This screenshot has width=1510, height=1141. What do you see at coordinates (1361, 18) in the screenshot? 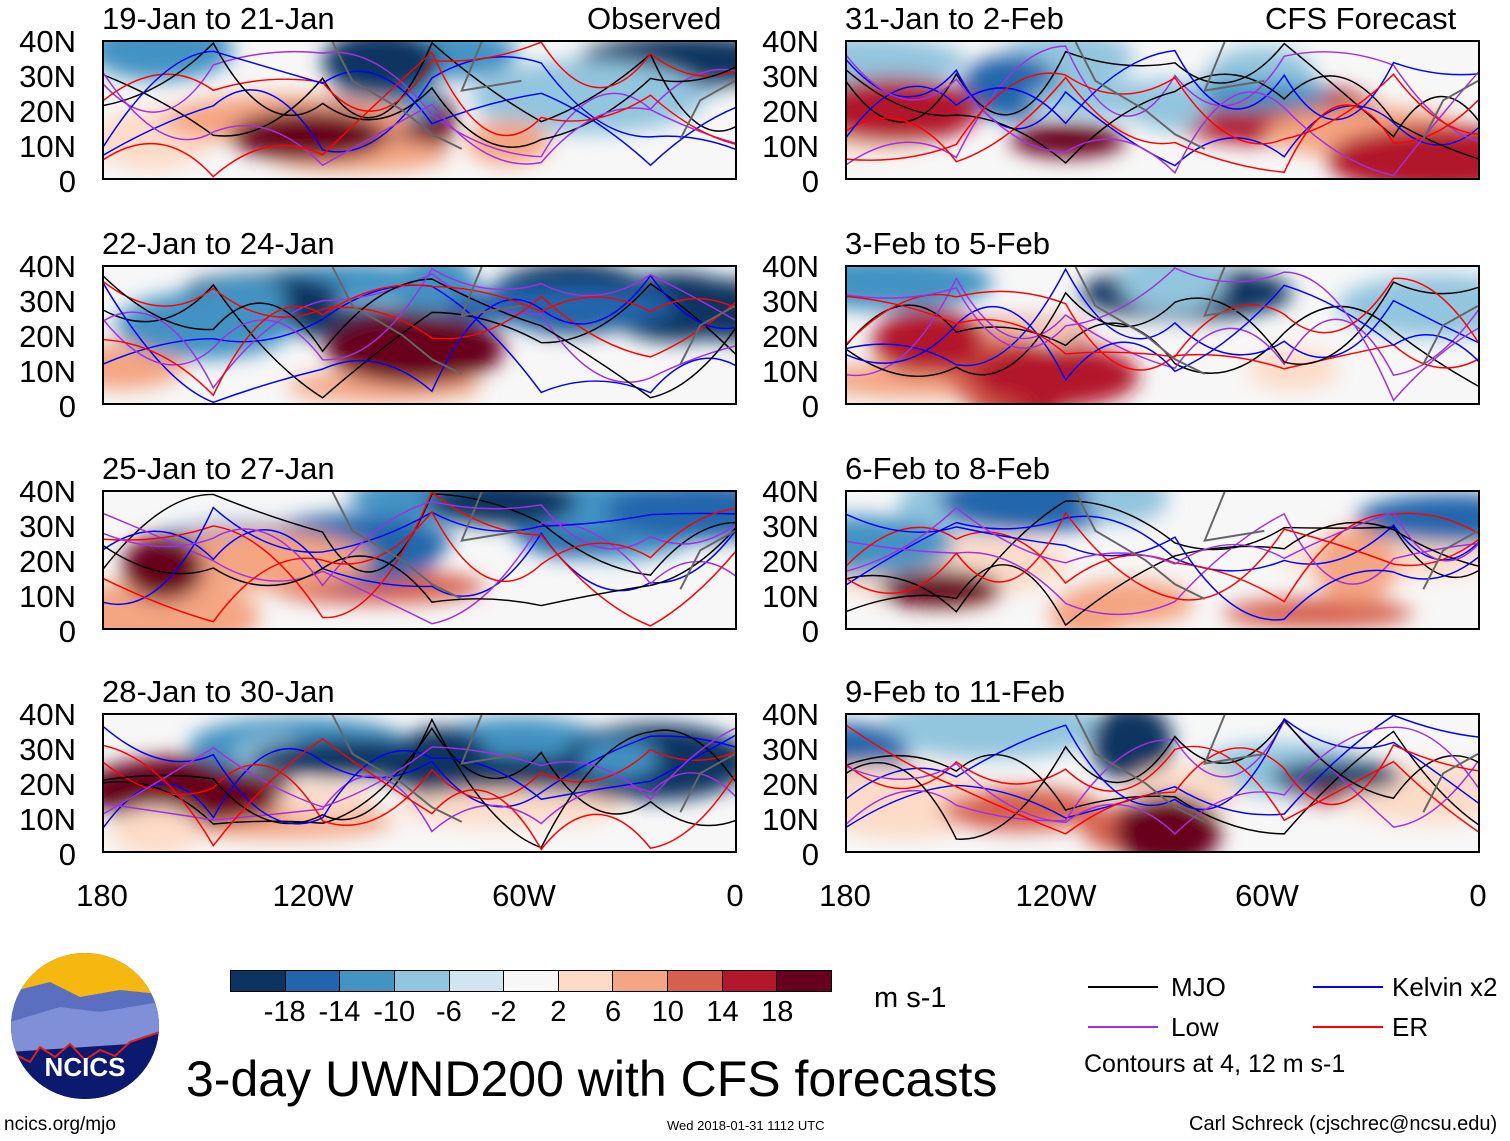
I see `forecast-label: CFS Forecast` at bounding box center [1361, 18].